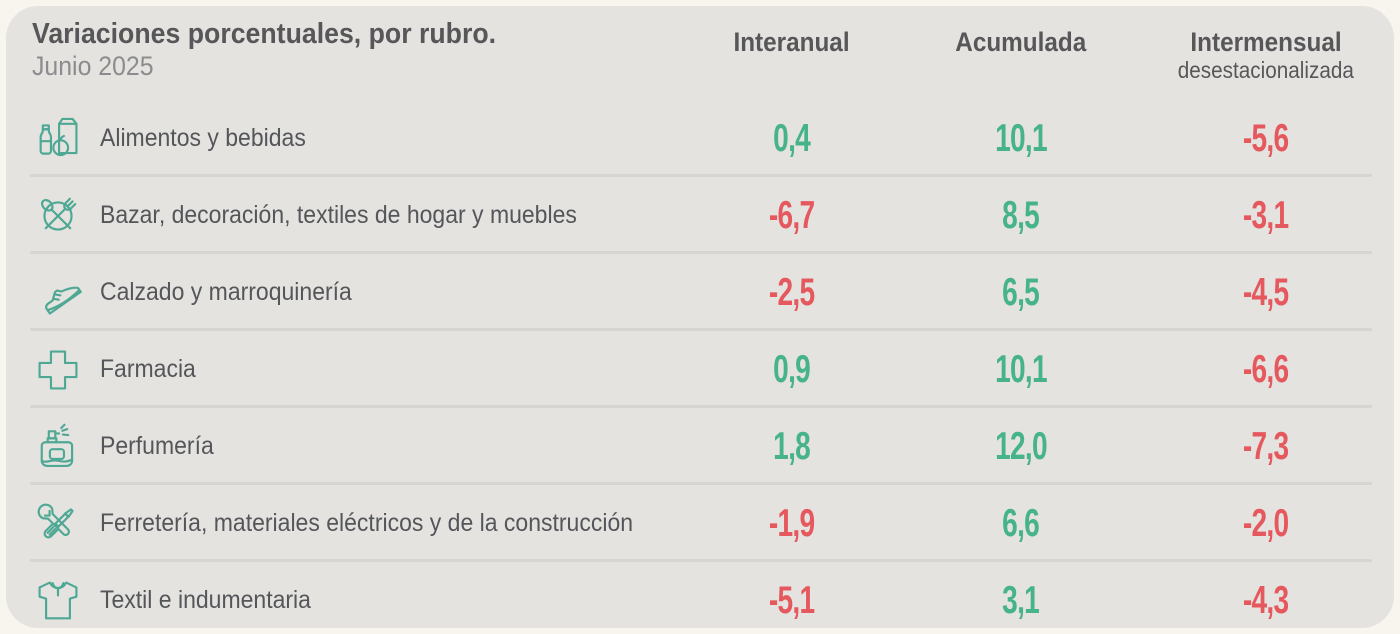 The image size is (1400, 634). What do you see at coordinates (792, 42) in the screenshot?
I see `column-header-interanual: Interanual` at bounding box center [792, 42].